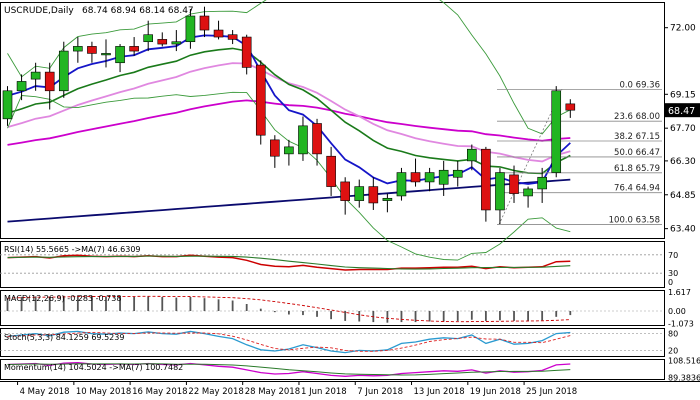  I want to click on stoch-d-line, so click(289, 341).